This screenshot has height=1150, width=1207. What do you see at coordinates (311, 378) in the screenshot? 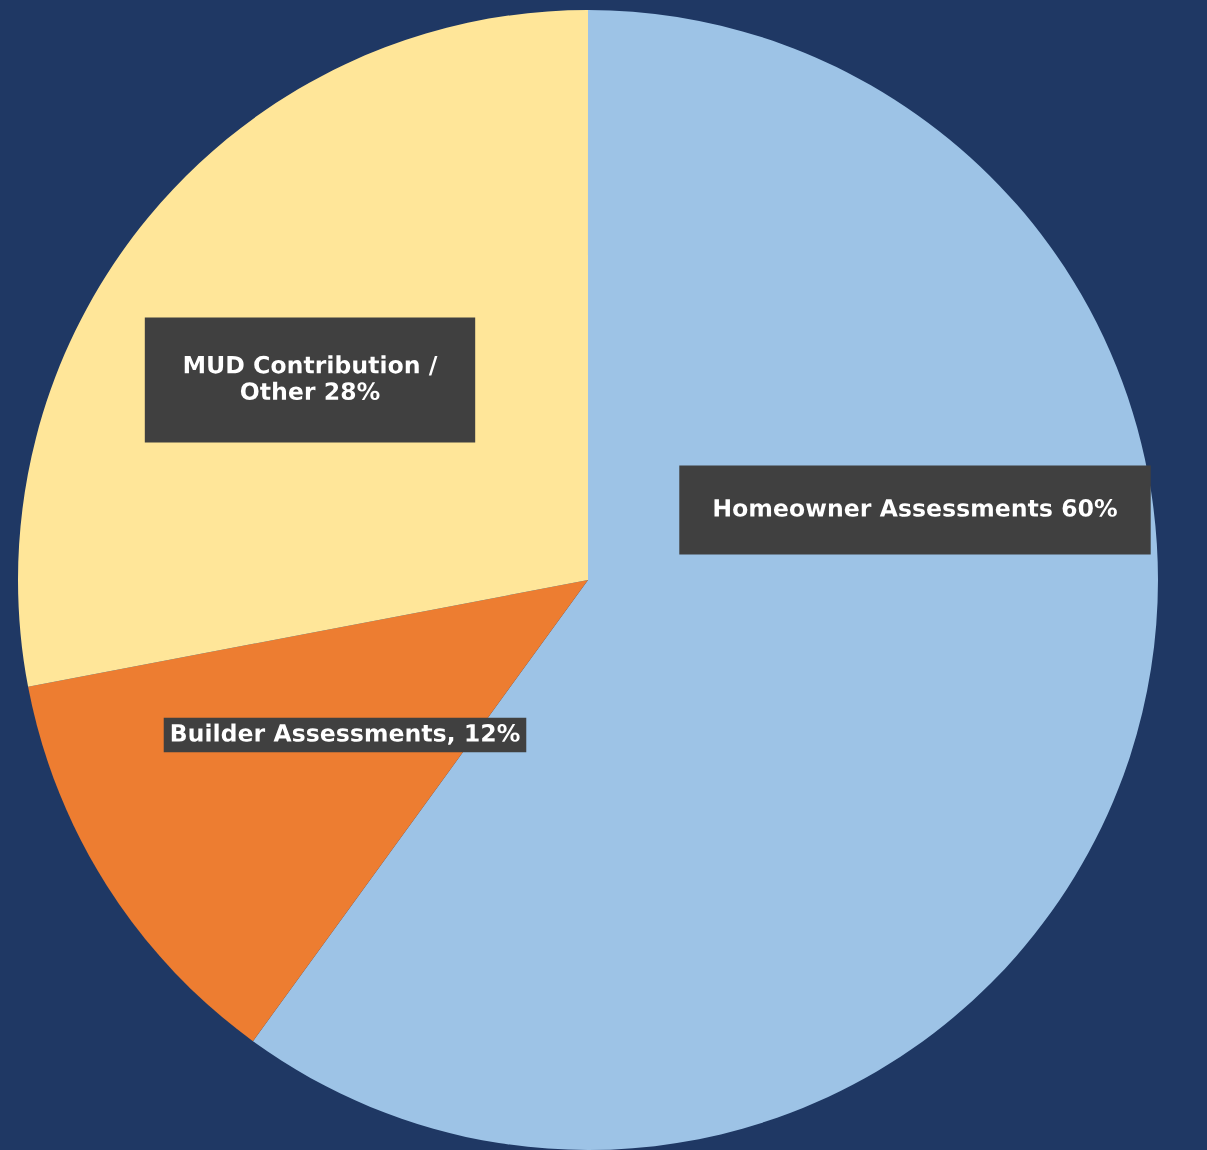
I see `slice-label: MUD Contribution / Other 28%` at bounding box center [311, 378].